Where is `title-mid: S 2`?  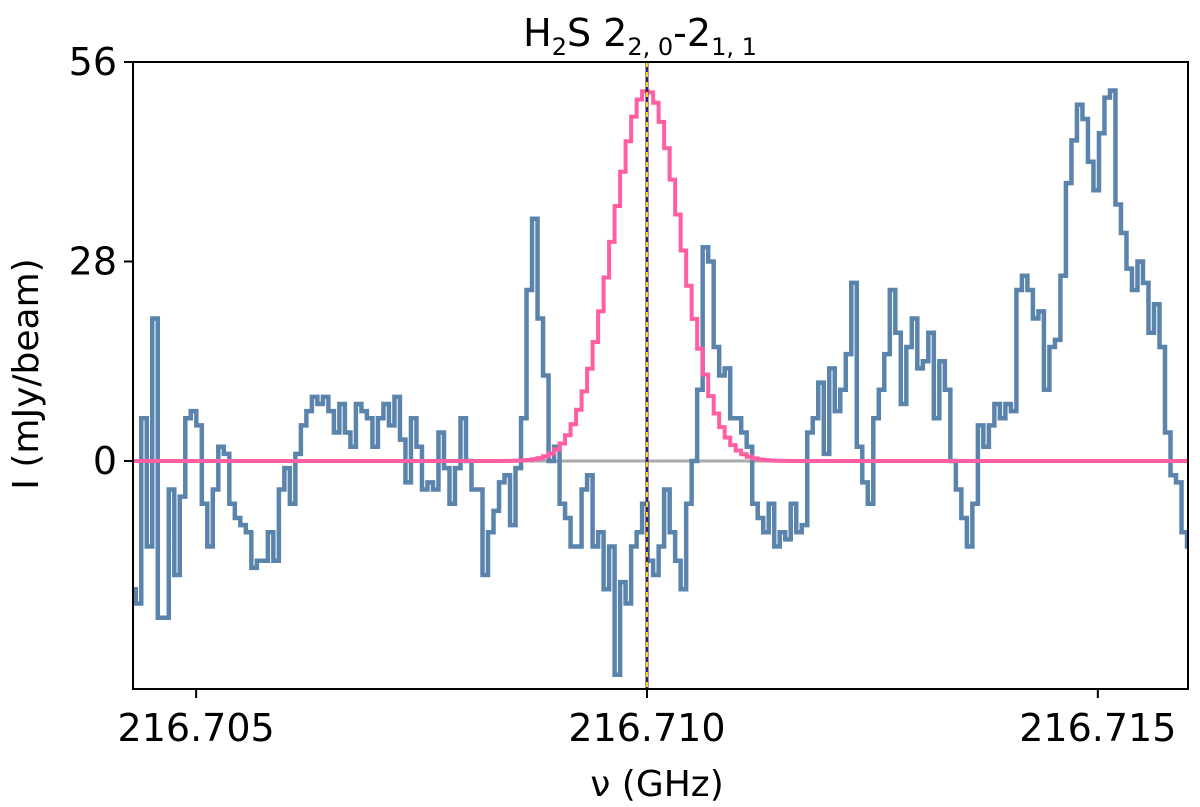
title-mid: S 2 is located at coordinates (597, 33).